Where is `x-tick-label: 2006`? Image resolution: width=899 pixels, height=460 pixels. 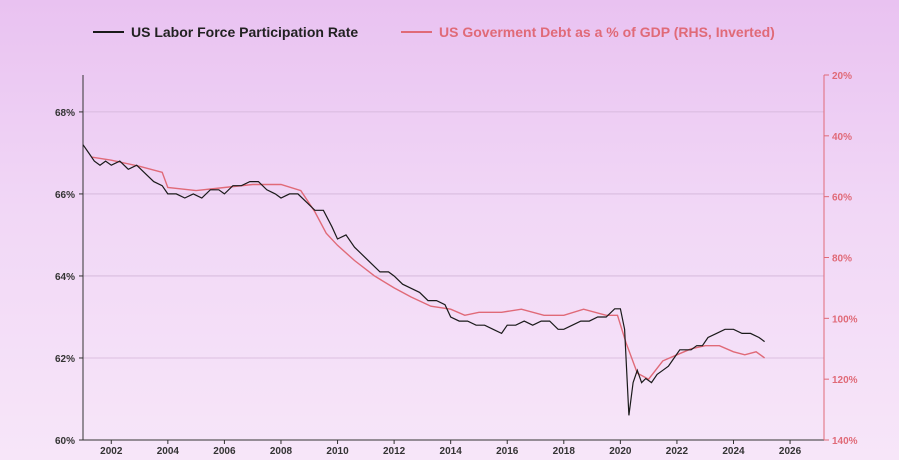
x-tick-label: 2006 is located at coordinates (224, 451).